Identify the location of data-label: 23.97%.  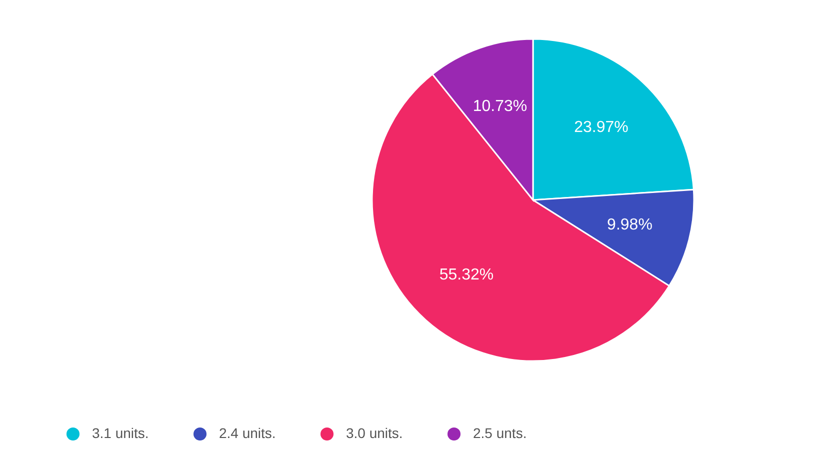
(601, 127).